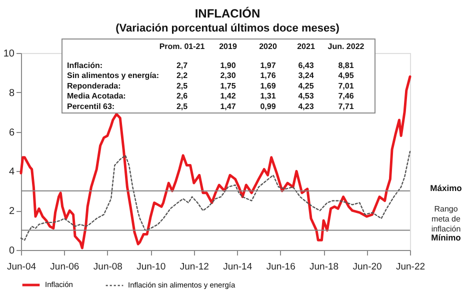 The height and width of the screenshot is (305, 474). I want to click on text: 2019, so click(228, 46).